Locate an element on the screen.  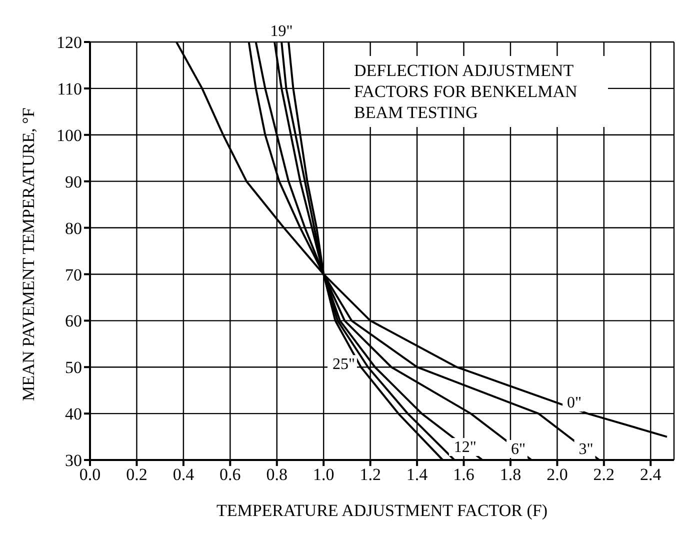
series-label: 6" is located at coordinates (518, 449).